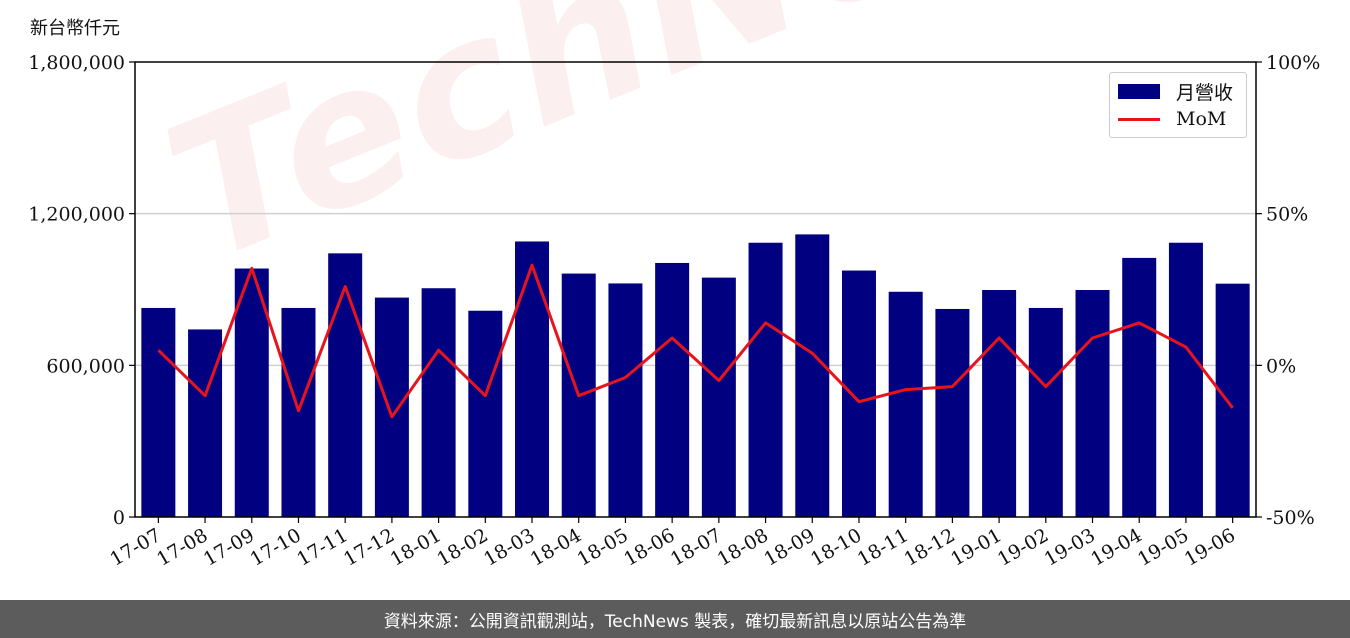  I want to click on x-tick-label: 18-05, so click(602, 547).